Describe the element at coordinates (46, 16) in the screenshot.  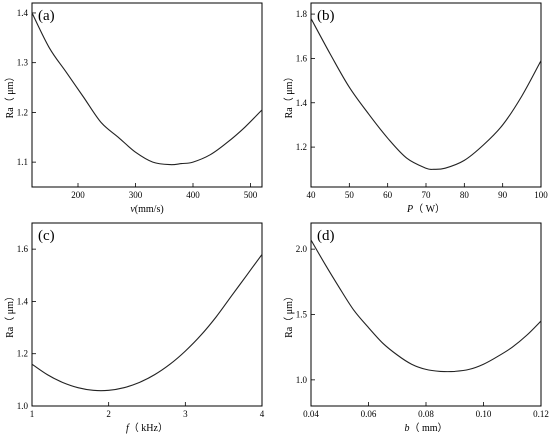
I see `panel-label-a: (a)` at that location.